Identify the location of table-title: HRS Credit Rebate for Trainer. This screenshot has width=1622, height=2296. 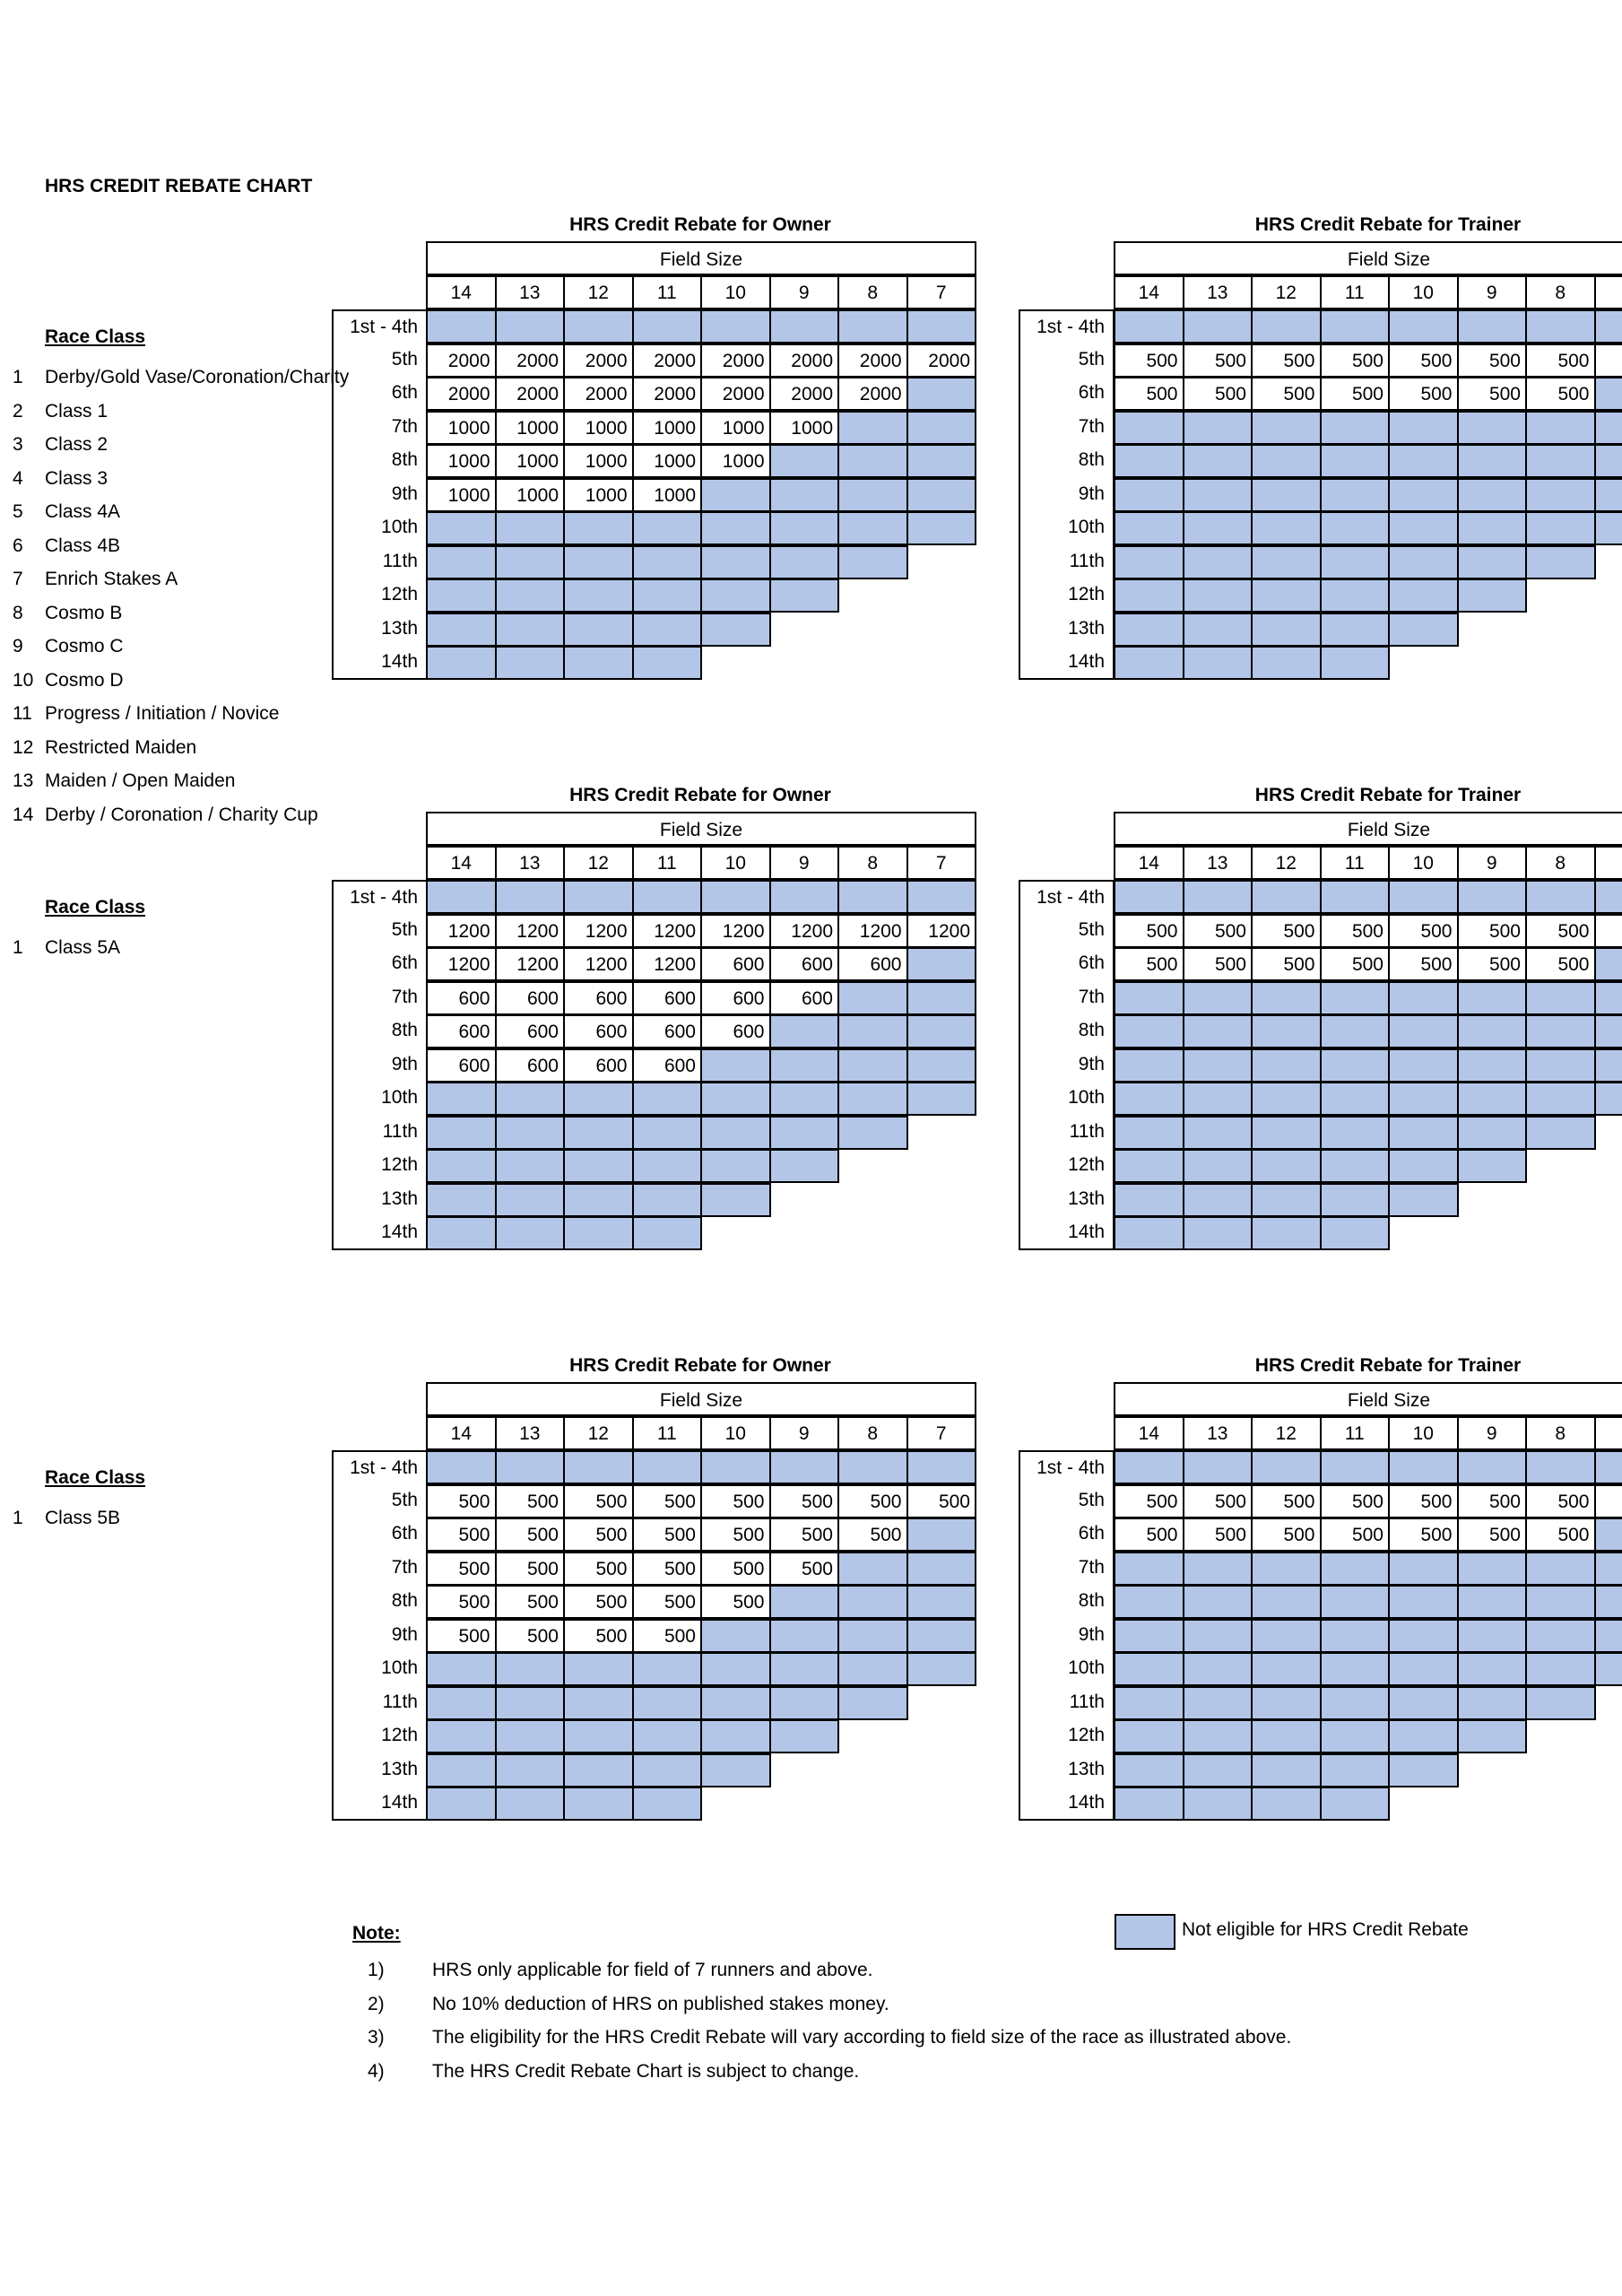
(1388, 224).